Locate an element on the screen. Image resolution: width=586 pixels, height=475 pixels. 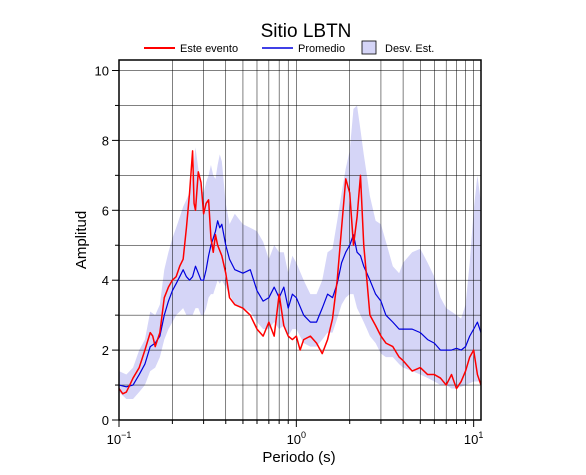
x-tick-label: 10¹ is located at coordinates (473, 438).